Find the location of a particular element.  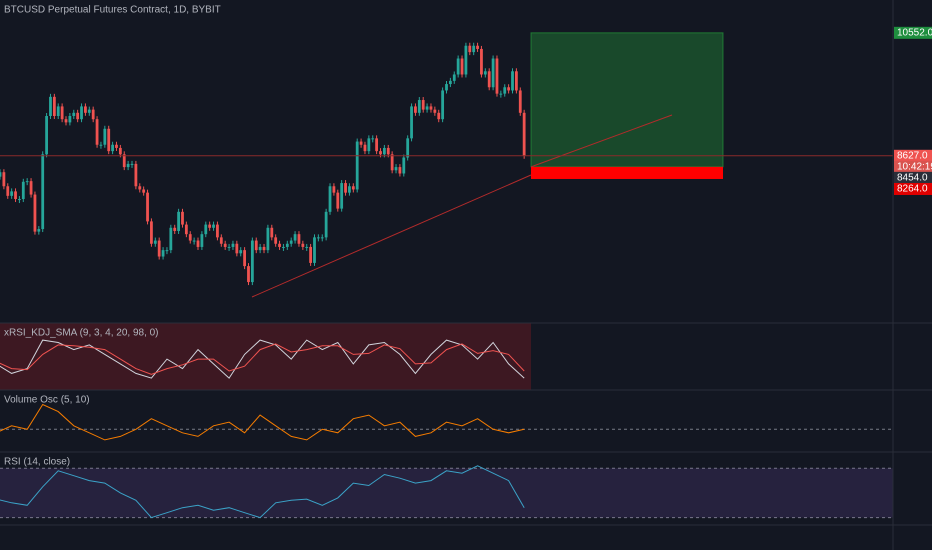

kdj-background is located at coordinates (265, 356).